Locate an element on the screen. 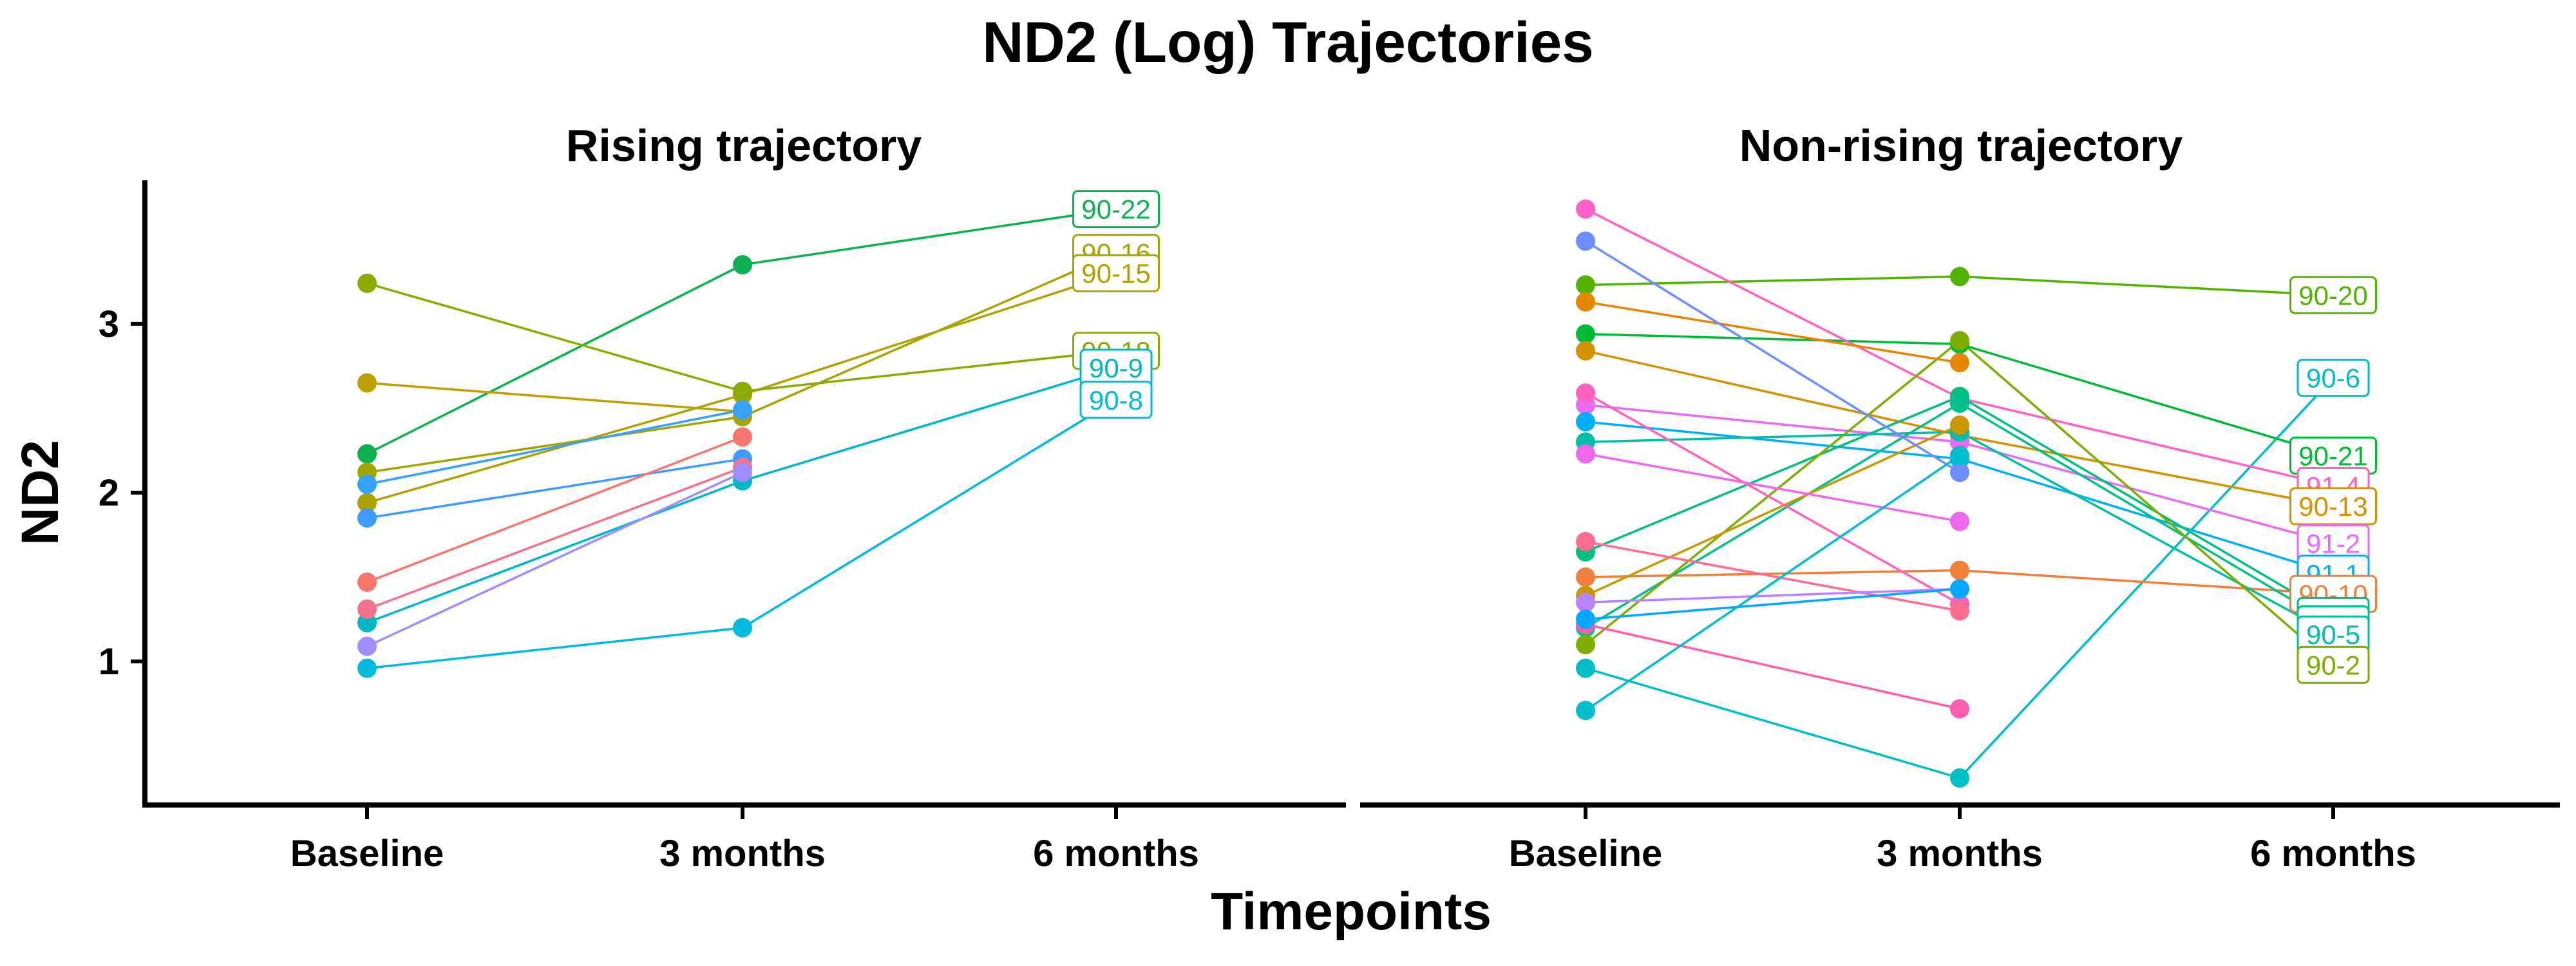 The width and height of the screenshot is (2576, 966). series-end-label-text: 91-2 is located at coordinates (2333, 544).